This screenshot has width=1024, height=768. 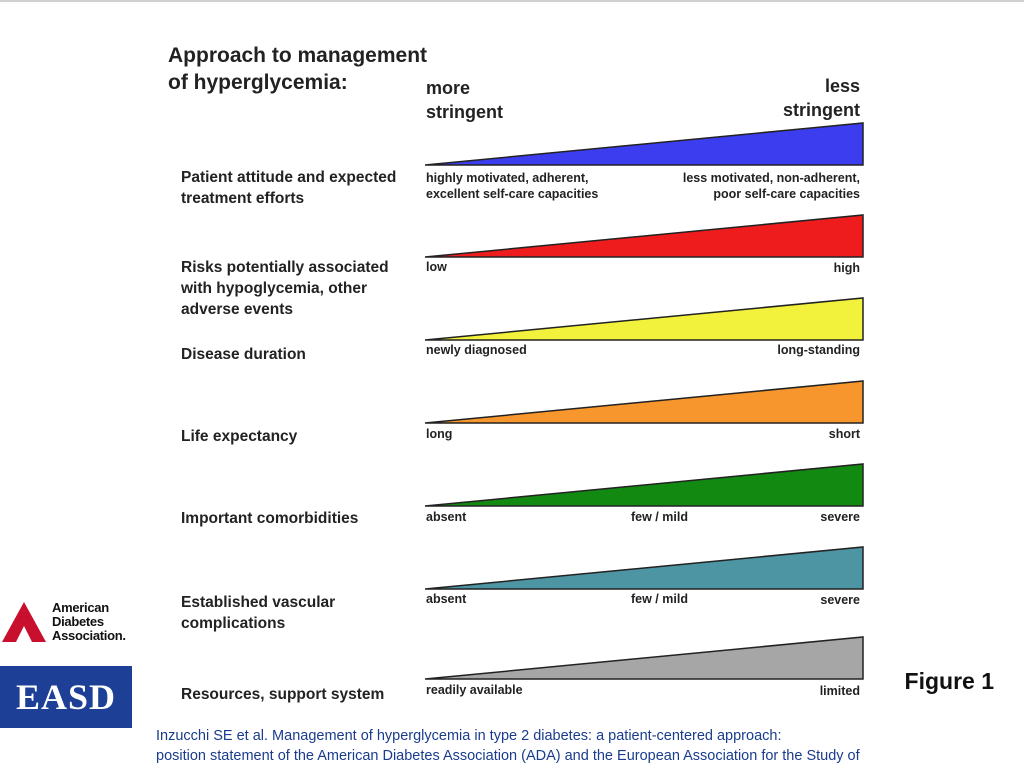 I want to click on scale-right-disease-duration: long-standing, so click(x=818, y=350).